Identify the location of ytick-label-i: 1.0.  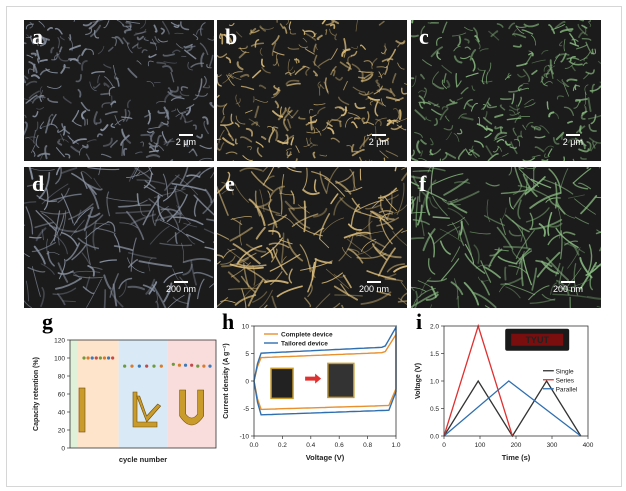
(434, 382).